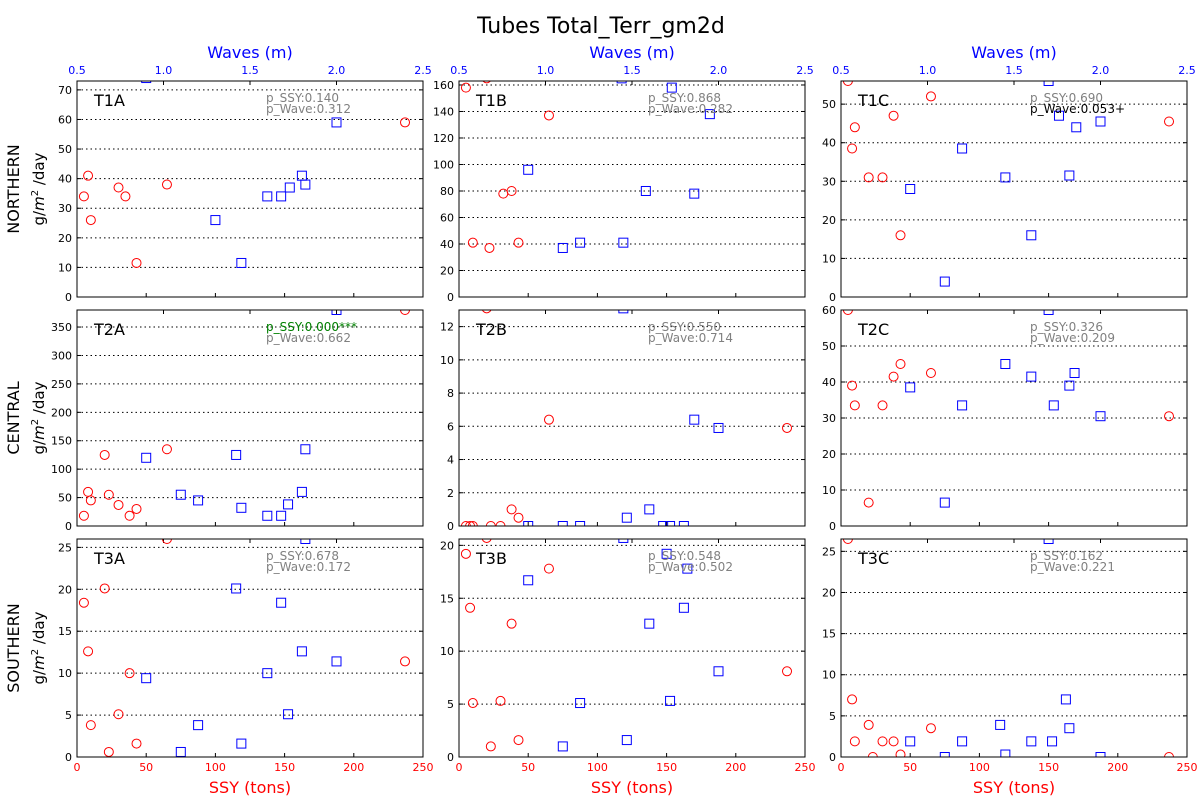 This screenshot has width=1200, height=800. What do you see at coordinates (626, 418) in the screenshot?
I see `markers-t2b` at bounding box center [626, 418].